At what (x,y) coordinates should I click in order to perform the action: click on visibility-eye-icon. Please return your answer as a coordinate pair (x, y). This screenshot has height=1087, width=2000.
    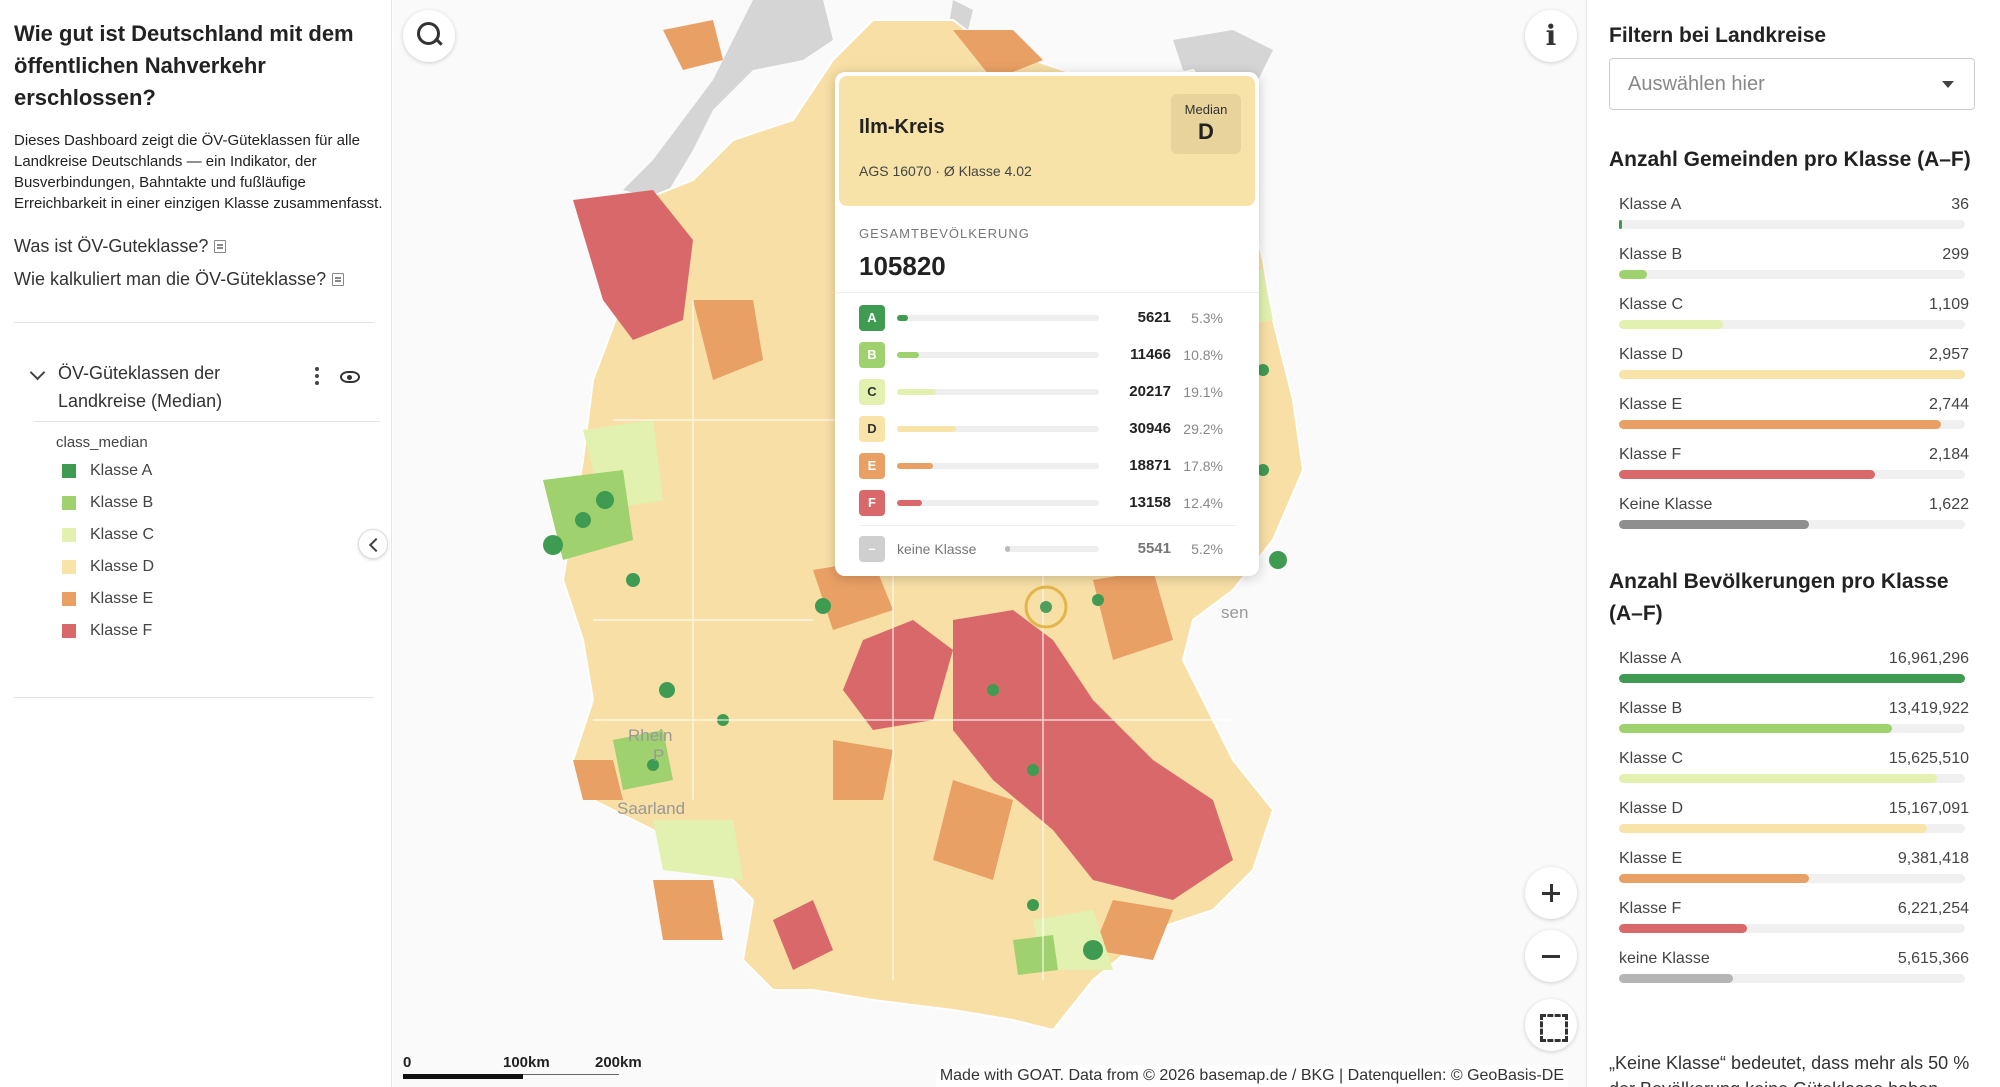
    Looking at the image, I should click on (350, 377).